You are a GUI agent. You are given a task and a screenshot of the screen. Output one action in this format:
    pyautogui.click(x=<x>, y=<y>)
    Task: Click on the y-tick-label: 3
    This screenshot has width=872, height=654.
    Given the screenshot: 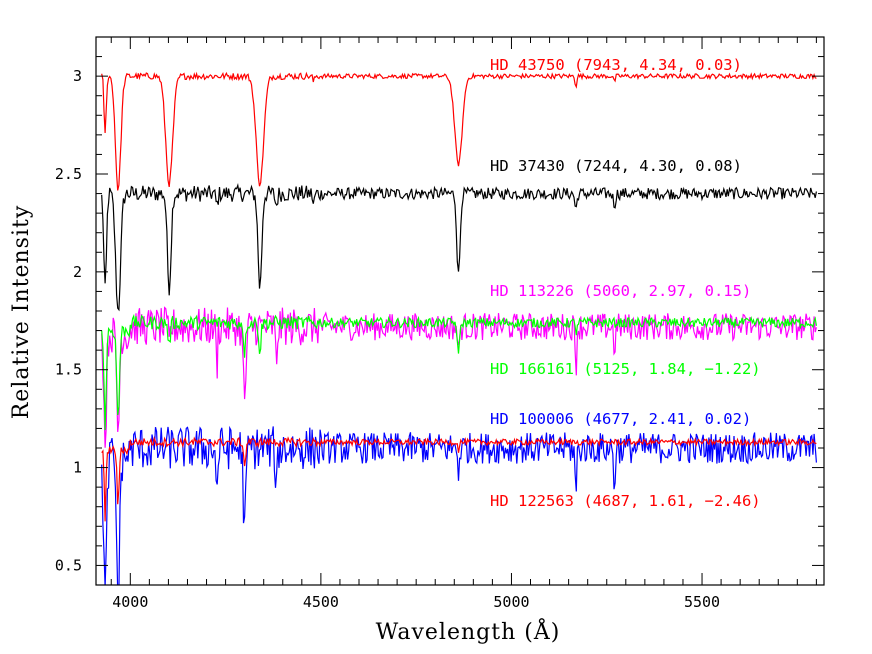 What is the action you would take?
    pyautogui.click(x=77, y=76)
    